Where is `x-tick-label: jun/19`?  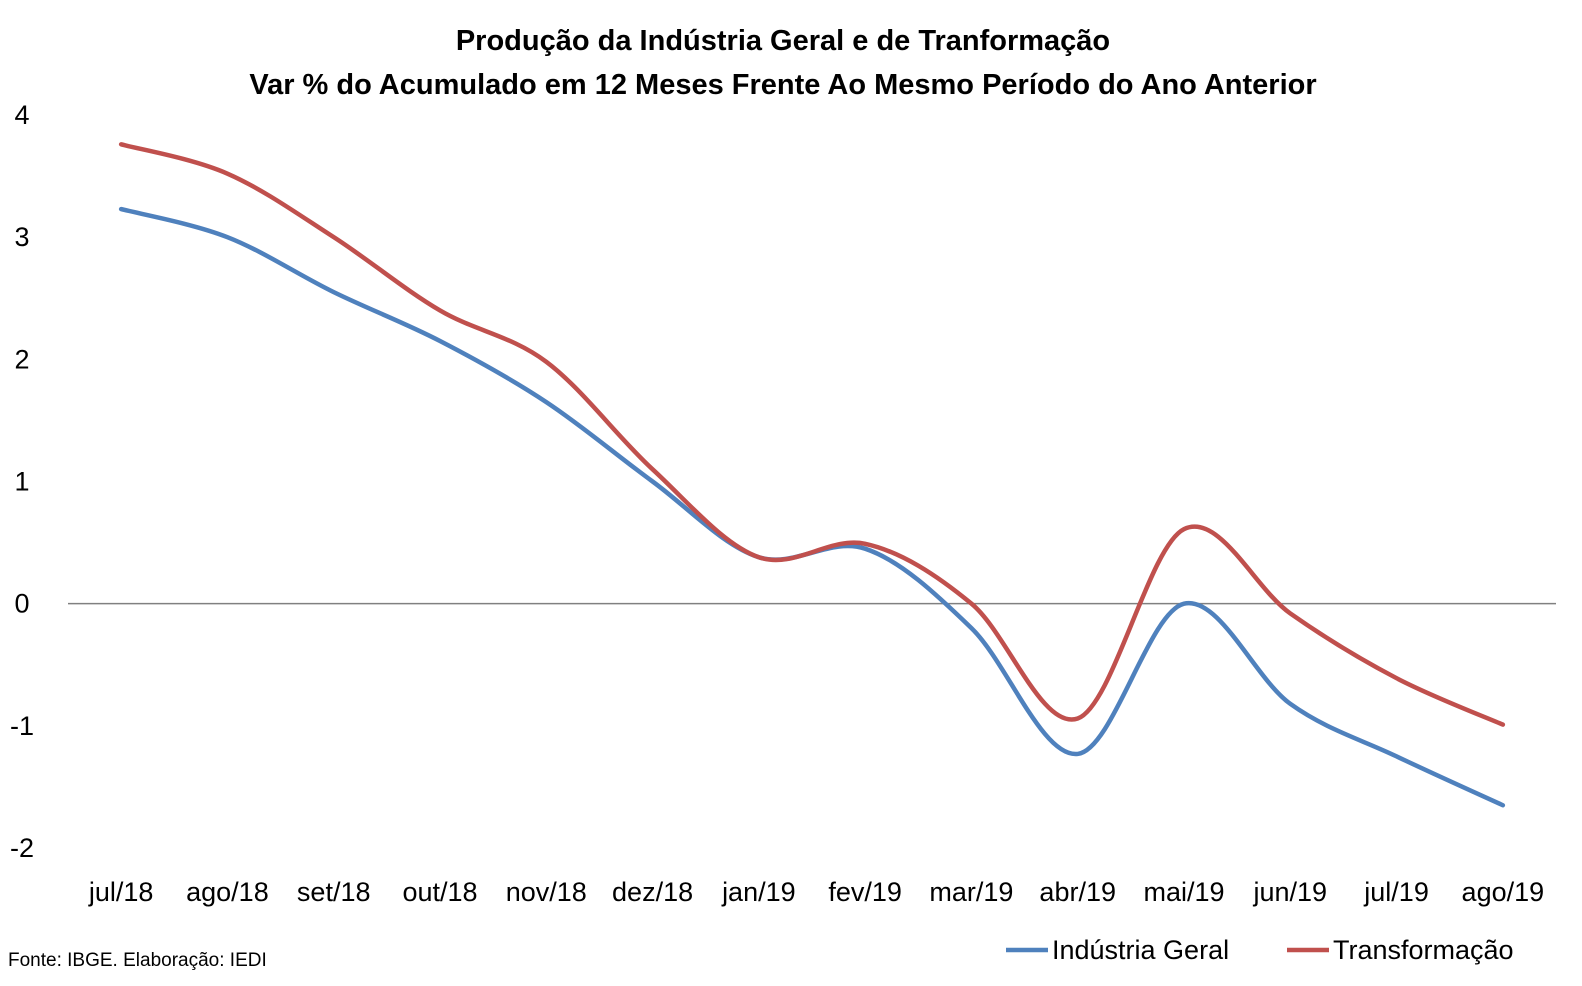 x-tick-label: jun/19 is located at coordinates (1289, 892).